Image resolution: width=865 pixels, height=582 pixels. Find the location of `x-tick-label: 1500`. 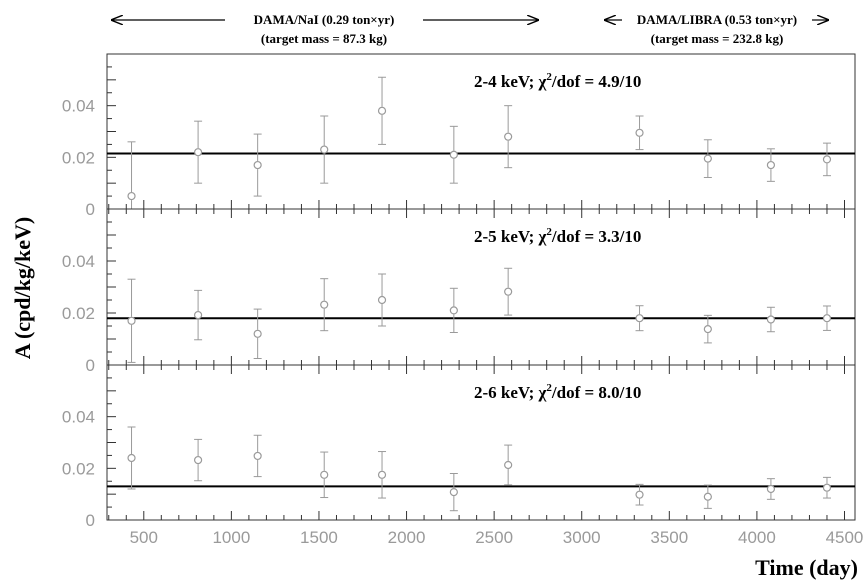

x-tick-label: 1500 is located at coordinates (319, 537).